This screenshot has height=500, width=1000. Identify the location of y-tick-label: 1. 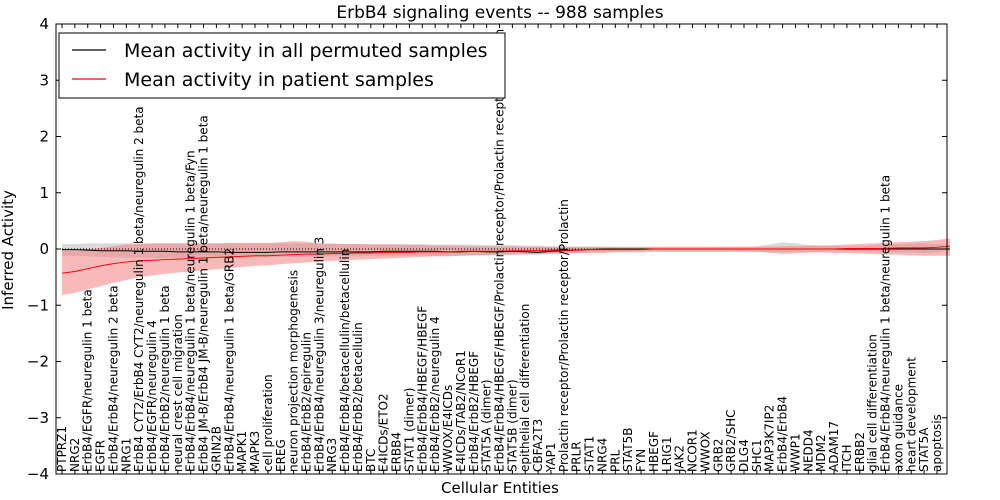
(44, 193).